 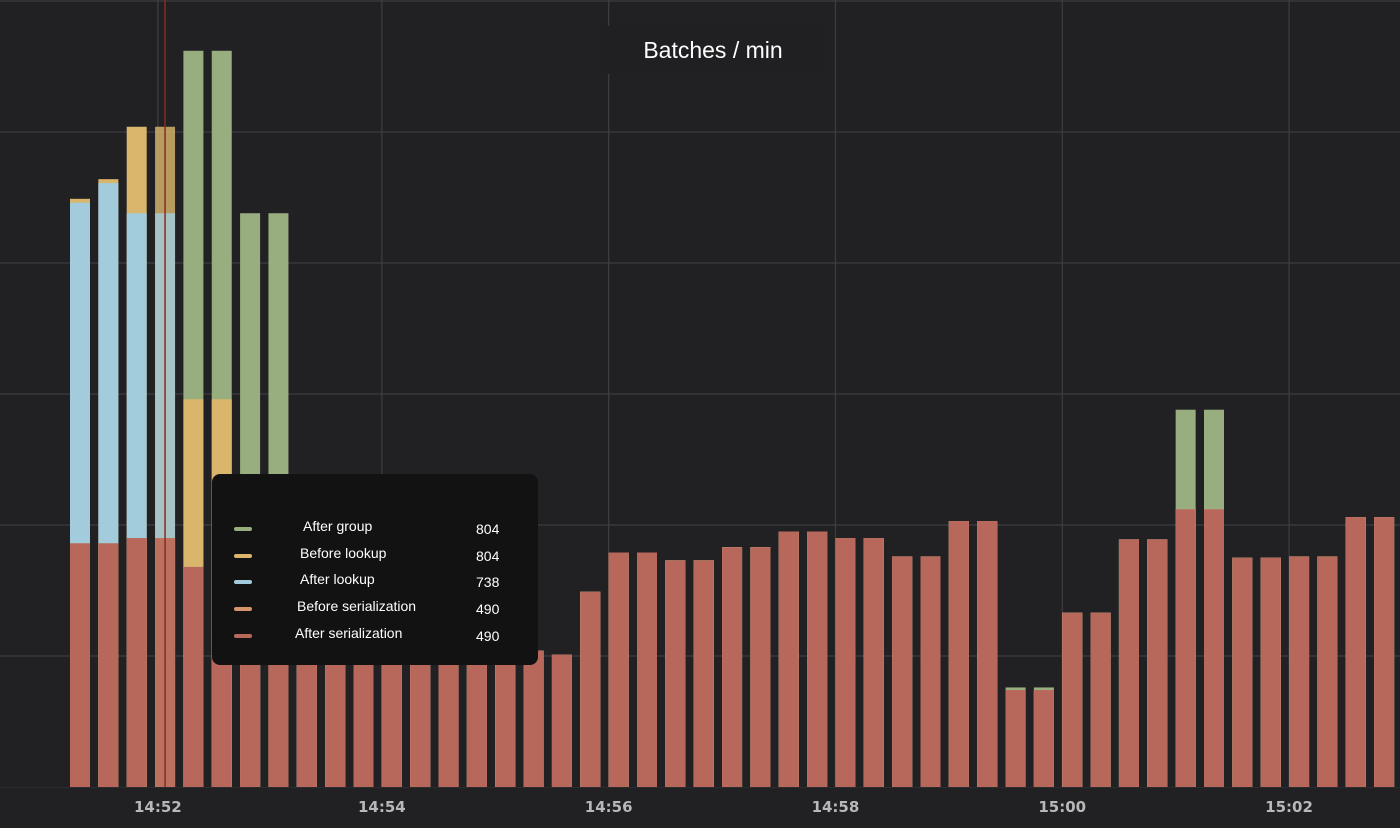 I want to click on tooltip-label: After lookup, so click(x=337, y=579).